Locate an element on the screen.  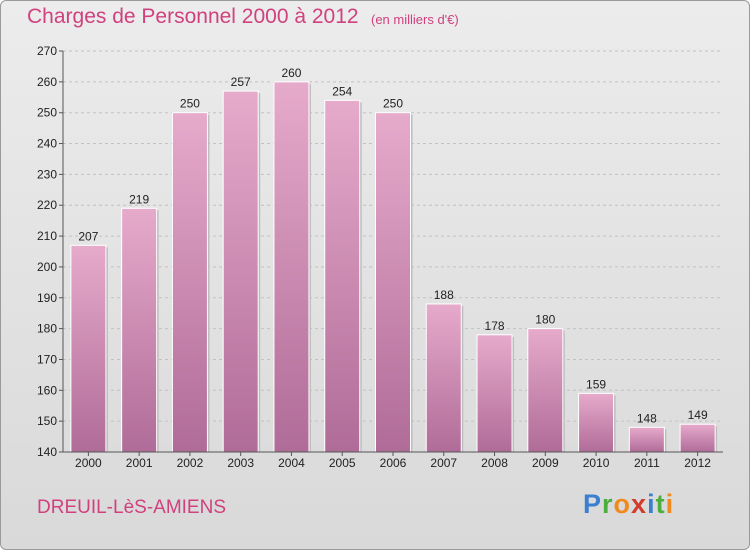
y-tick-label: 230 is located at coordinates (47, 174).